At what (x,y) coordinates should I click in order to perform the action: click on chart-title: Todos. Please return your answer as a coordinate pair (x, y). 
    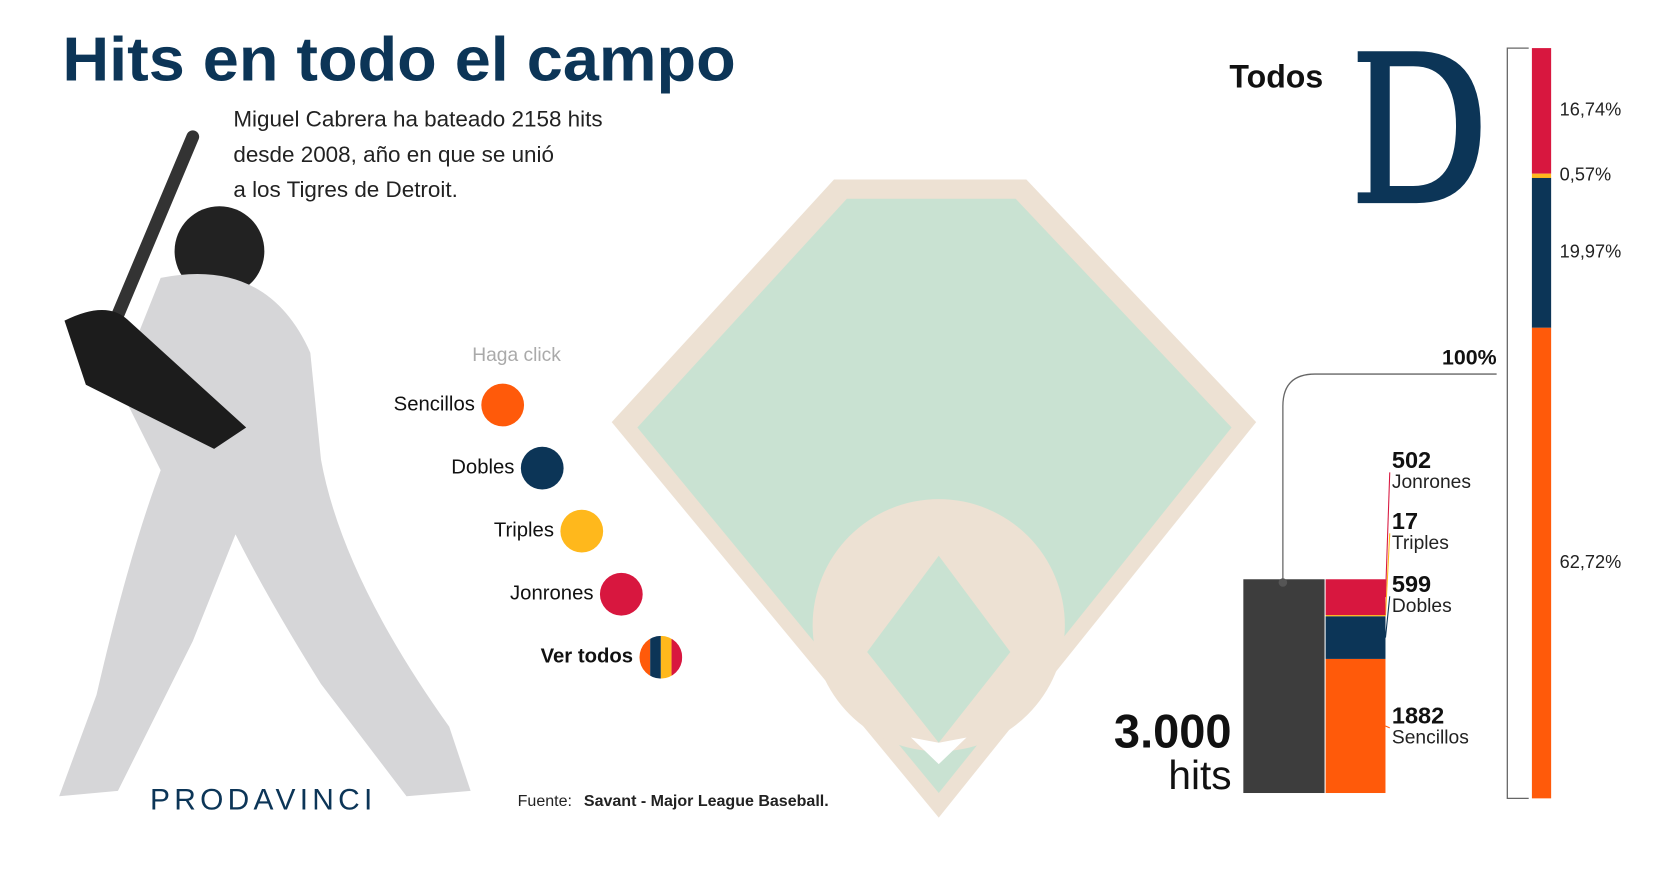
    Looking at the image, I should click on (1276, 77).